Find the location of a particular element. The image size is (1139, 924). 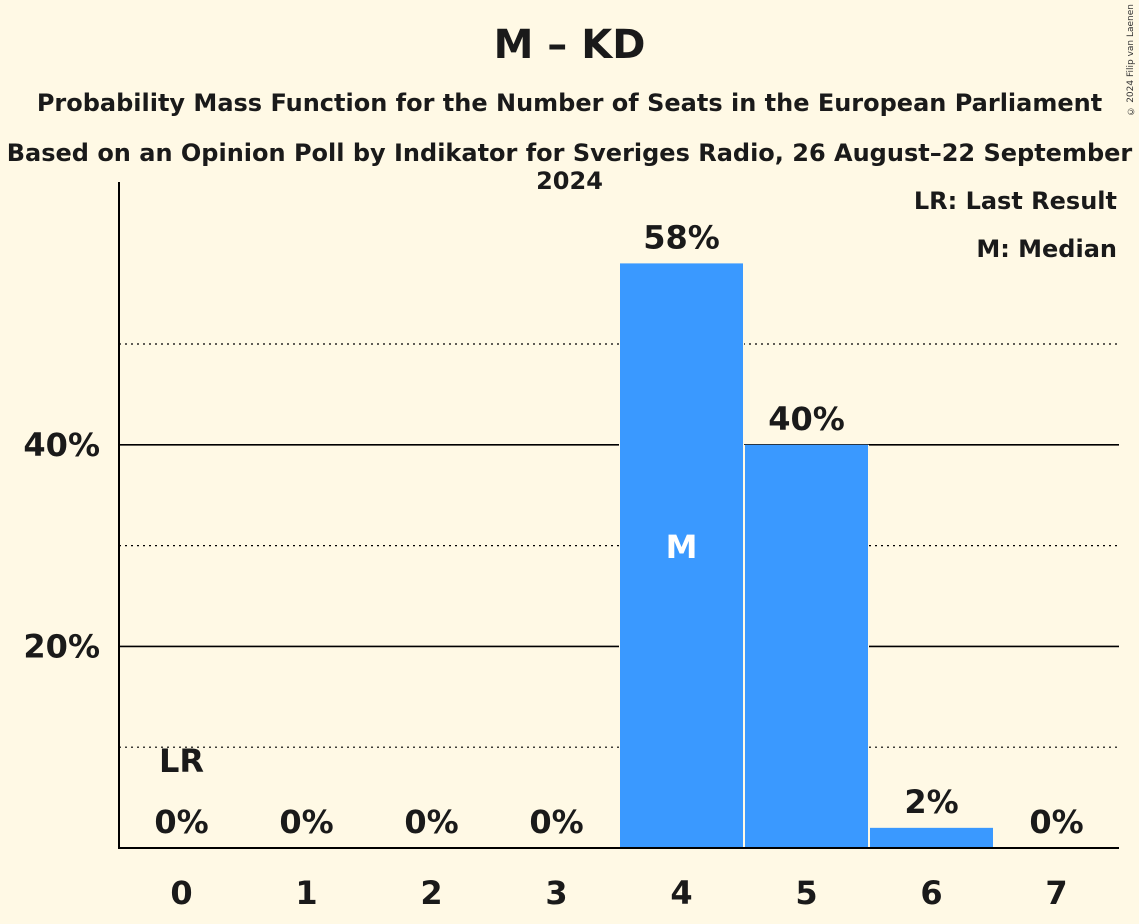

bar-value-label: 2% is located at coordinates (931, 802).